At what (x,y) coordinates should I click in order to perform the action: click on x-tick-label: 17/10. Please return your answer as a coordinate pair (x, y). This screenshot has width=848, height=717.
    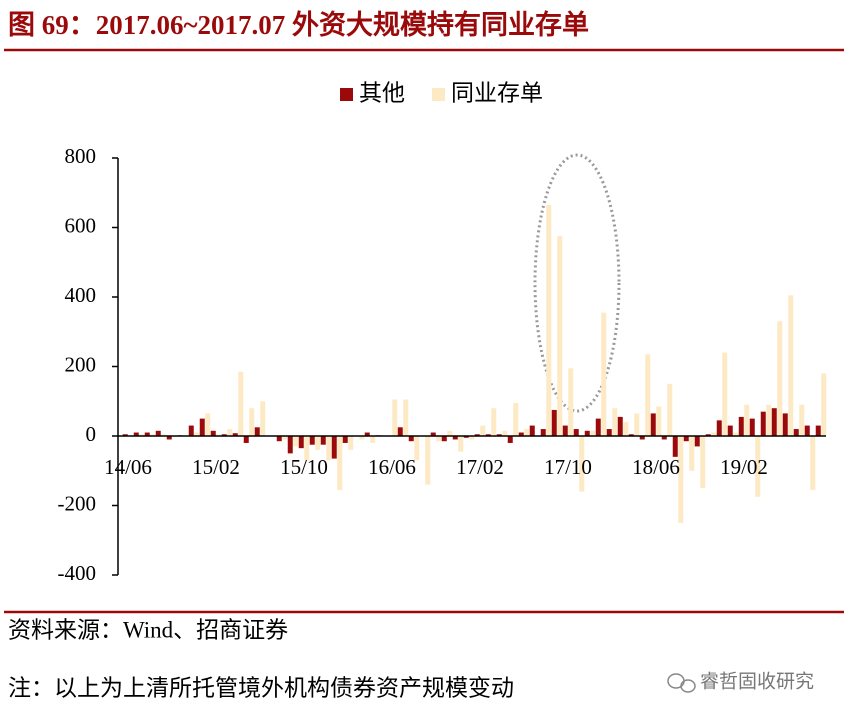
    Looking at the image, I should click on (568, 467).